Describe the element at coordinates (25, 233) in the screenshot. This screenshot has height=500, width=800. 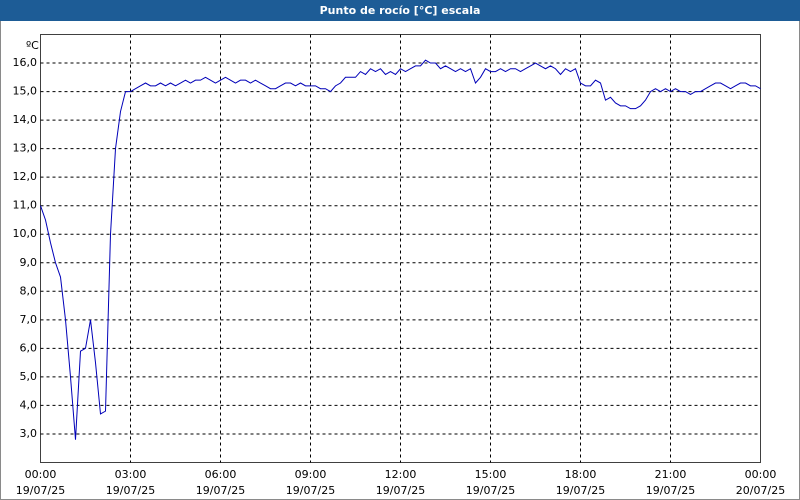
I see `y-tick-label: 10,0` at that location.